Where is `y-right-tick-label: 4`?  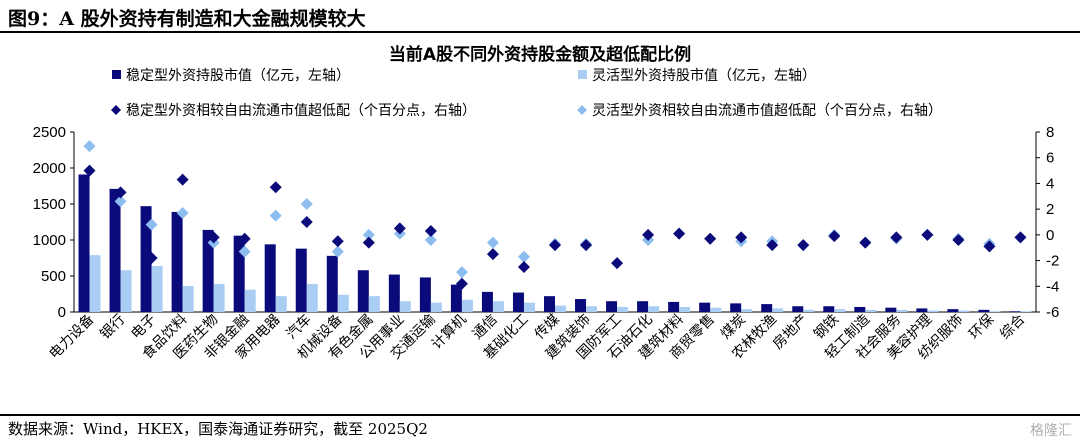 y-right-tick-label: 4 is located at coordinates (1050, 183).